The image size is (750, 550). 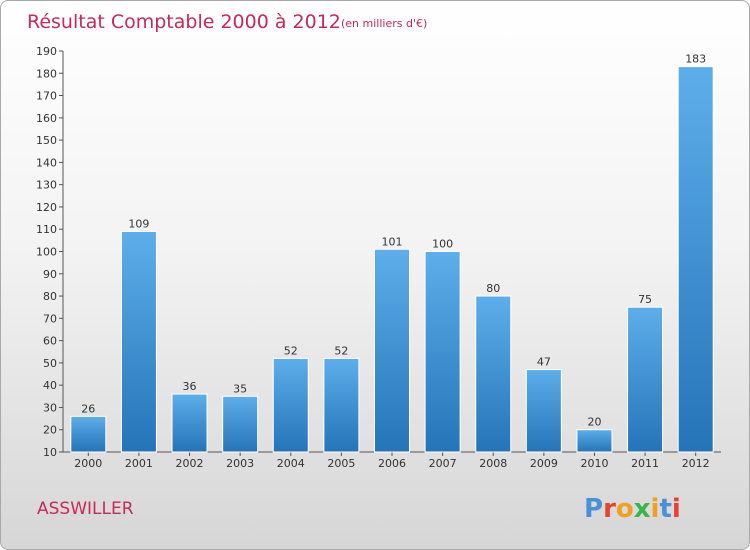 I want to click on y-tick-label: 30, so click(x=50, y=407).